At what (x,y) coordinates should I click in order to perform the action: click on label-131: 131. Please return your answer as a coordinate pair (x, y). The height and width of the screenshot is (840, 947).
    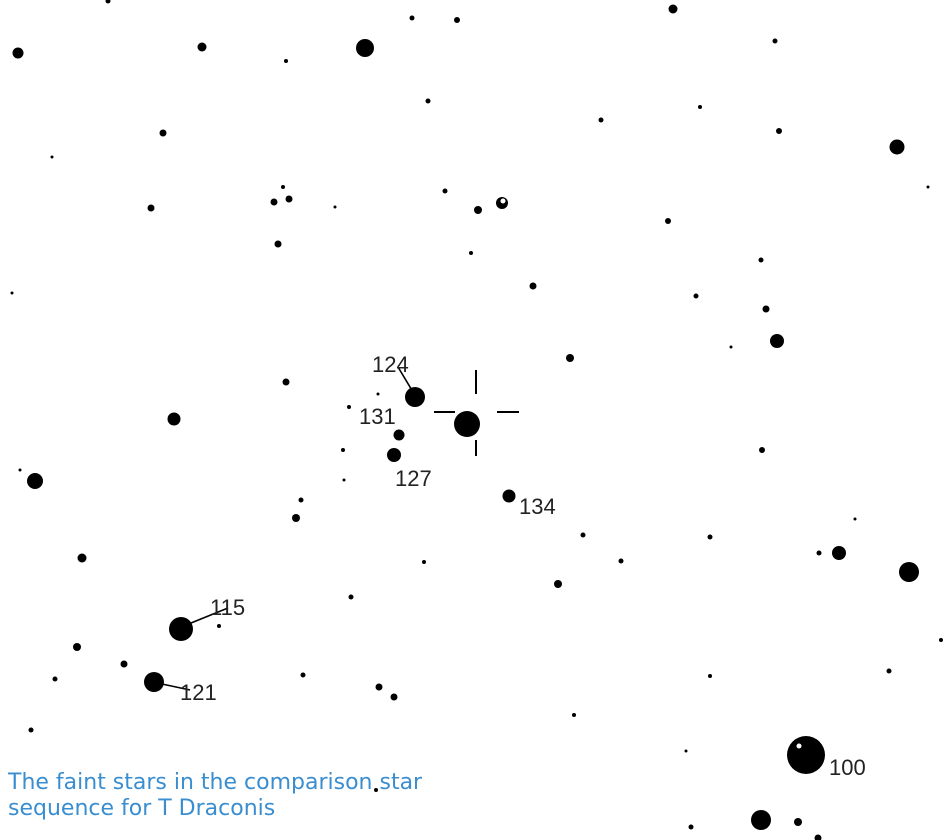
    Looking at the image, I should click on (377, 416).